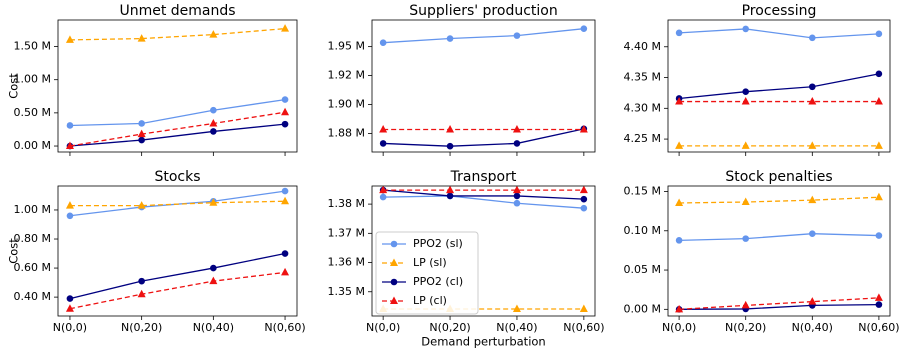 Image resolution: width=905 pixels, height=356 pixels. Describe the element at coordinates (642, 138) in the screenshot. I see `y-tick-label: 4.25 M` at that location.